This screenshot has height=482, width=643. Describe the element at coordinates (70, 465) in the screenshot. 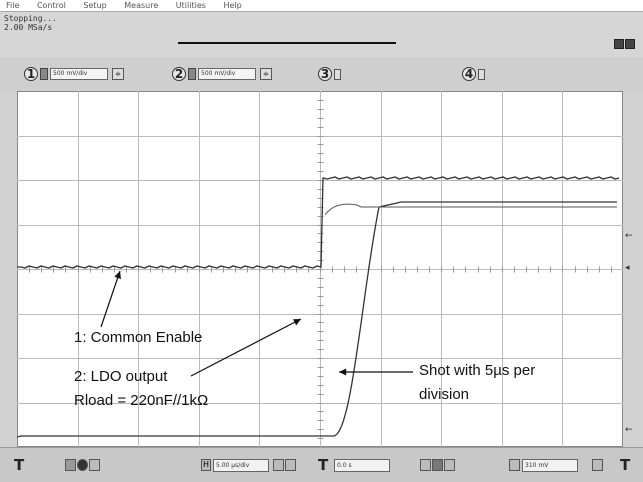

I see `run-icon` at that location.